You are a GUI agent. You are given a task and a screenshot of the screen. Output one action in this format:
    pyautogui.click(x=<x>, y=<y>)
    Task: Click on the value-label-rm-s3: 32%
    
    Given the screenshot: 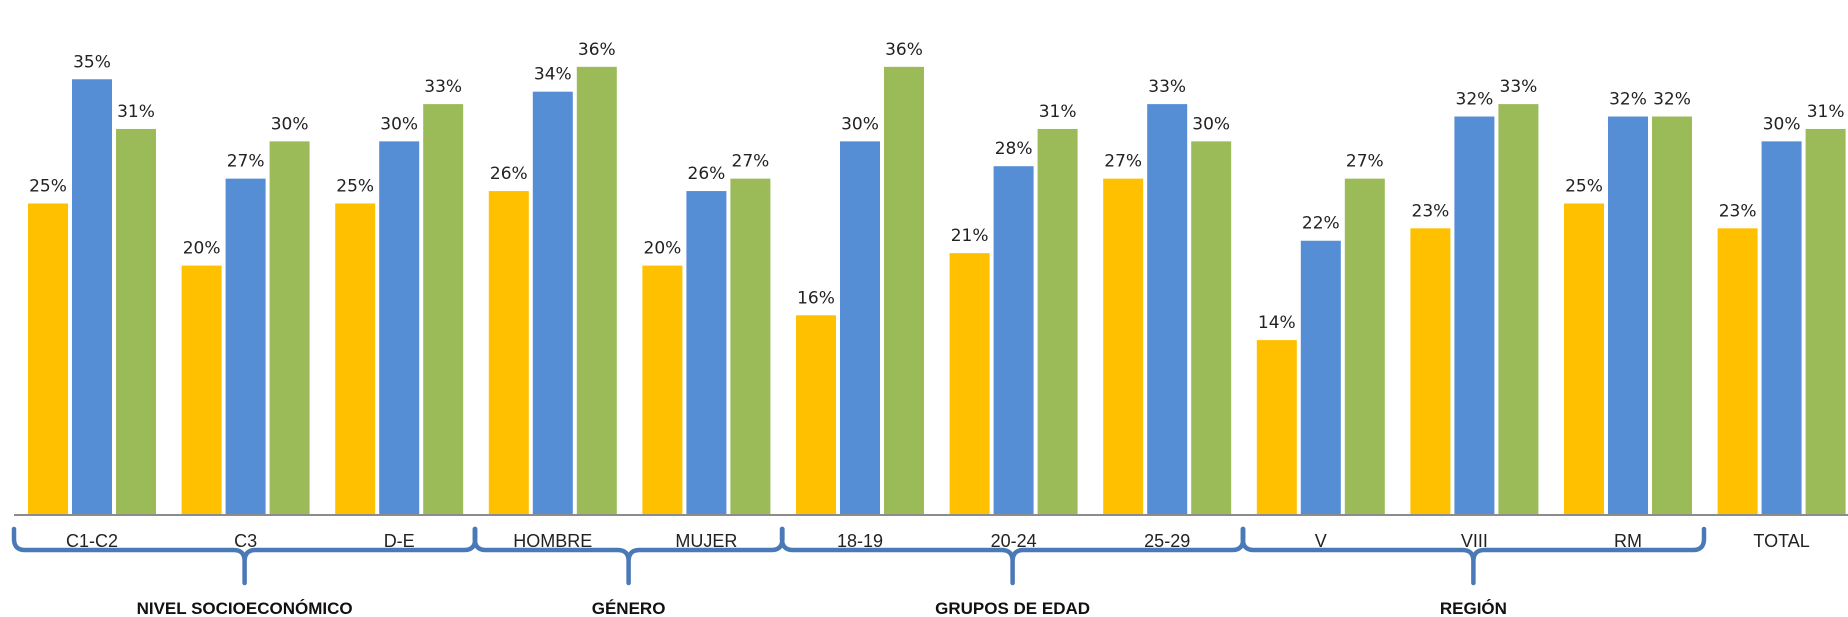 What is the action you would take?
    pyautogui.click(x=1672, y=100)
    